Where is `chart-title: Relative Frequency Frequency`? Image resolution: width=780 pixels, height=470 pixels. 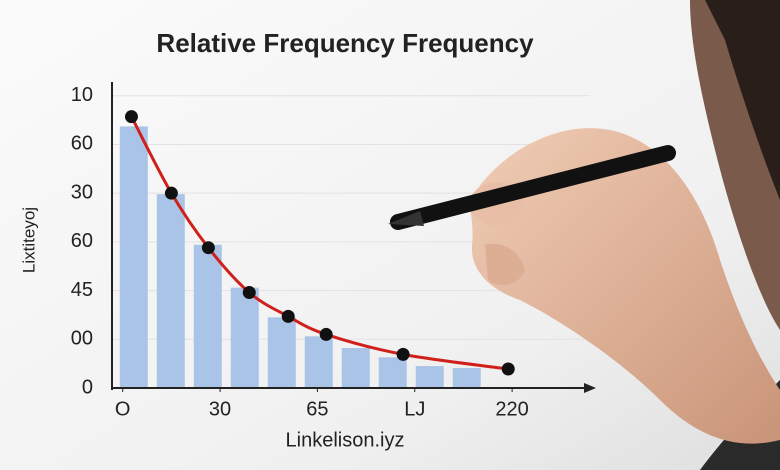
chart-title: Relative Frequency Frequency is located at coordinates (345, 43).